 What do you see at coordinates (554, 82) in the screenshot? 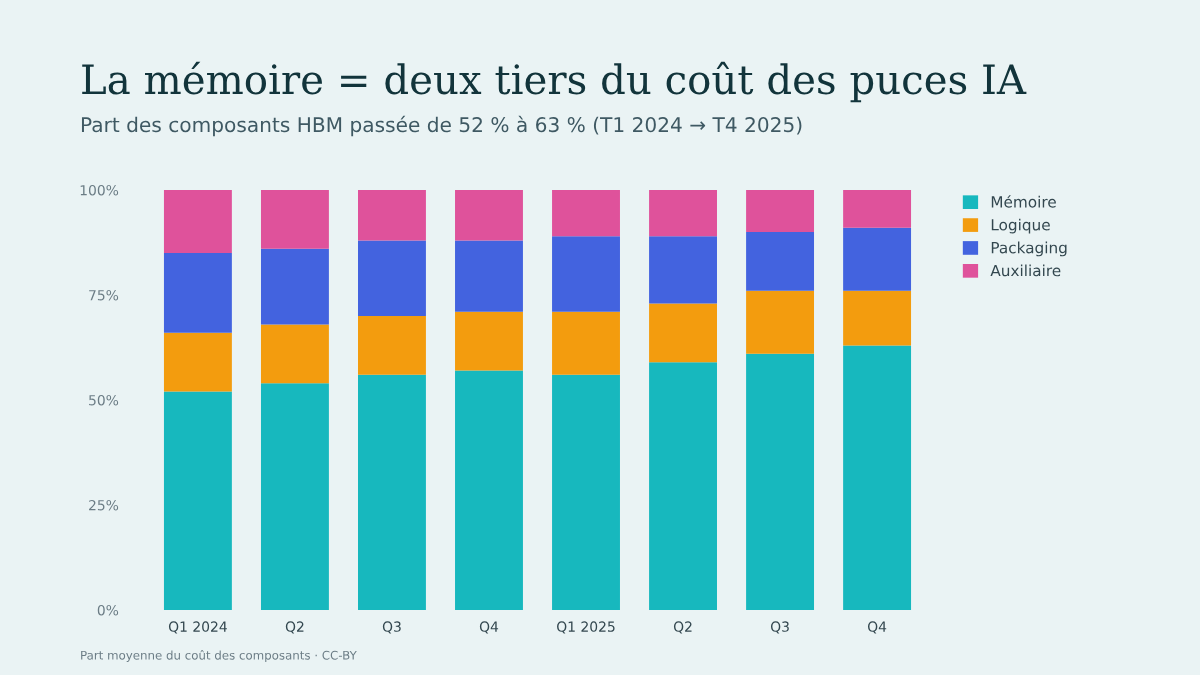
I see `chart-title: La mémoire = deux tiers du coût des puces IA` at bounding box center [554, 82].